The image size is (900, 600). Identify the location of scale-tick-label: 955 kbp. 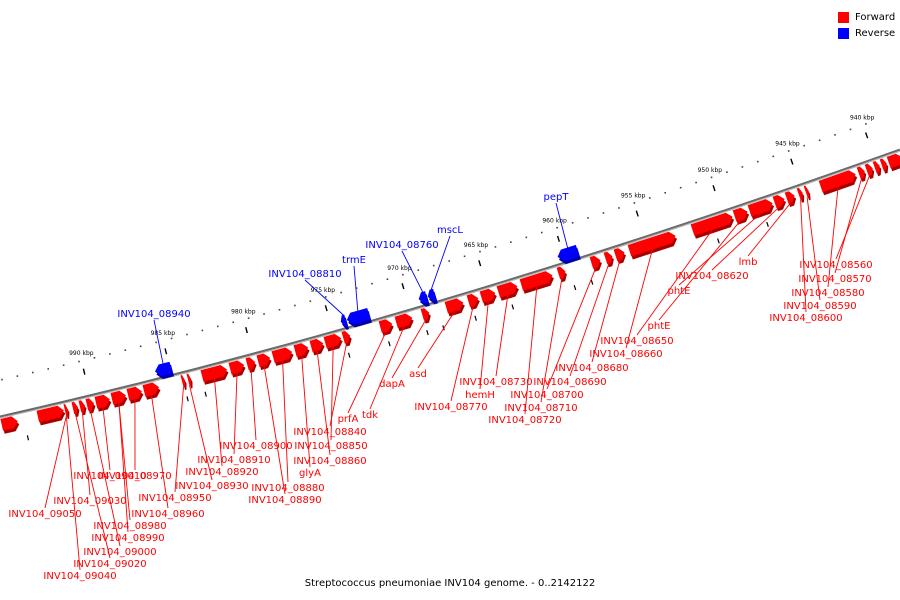
(633, 195).